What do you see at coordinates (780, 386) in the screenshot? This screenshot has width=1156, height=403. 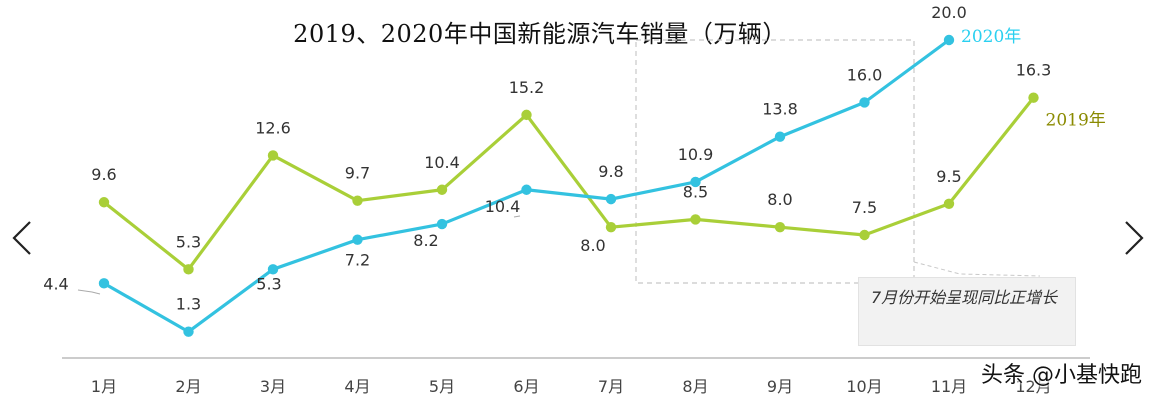 I see `x-tick-label: 9月` at bounding box center [780, 386].